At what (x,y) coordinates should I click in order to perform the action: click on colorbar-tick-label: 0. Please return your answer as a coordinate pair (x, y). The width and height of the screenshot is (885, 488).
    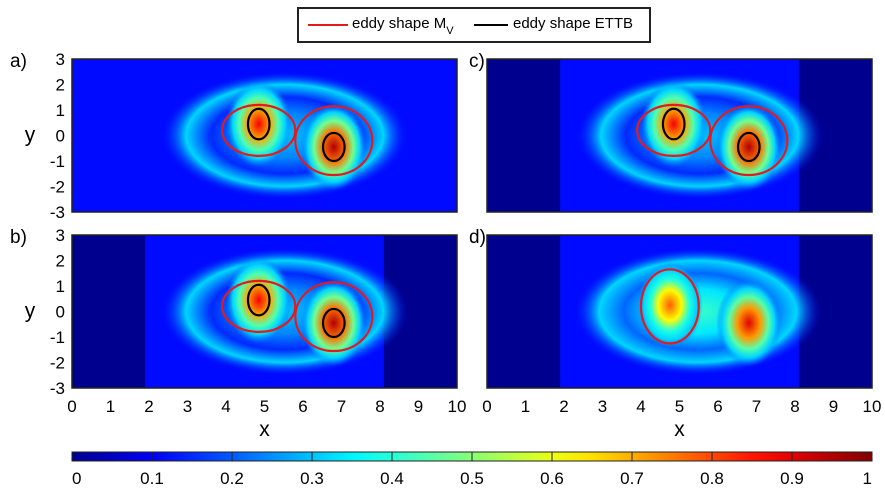
    Looking at the image, I should click on (76, 478).